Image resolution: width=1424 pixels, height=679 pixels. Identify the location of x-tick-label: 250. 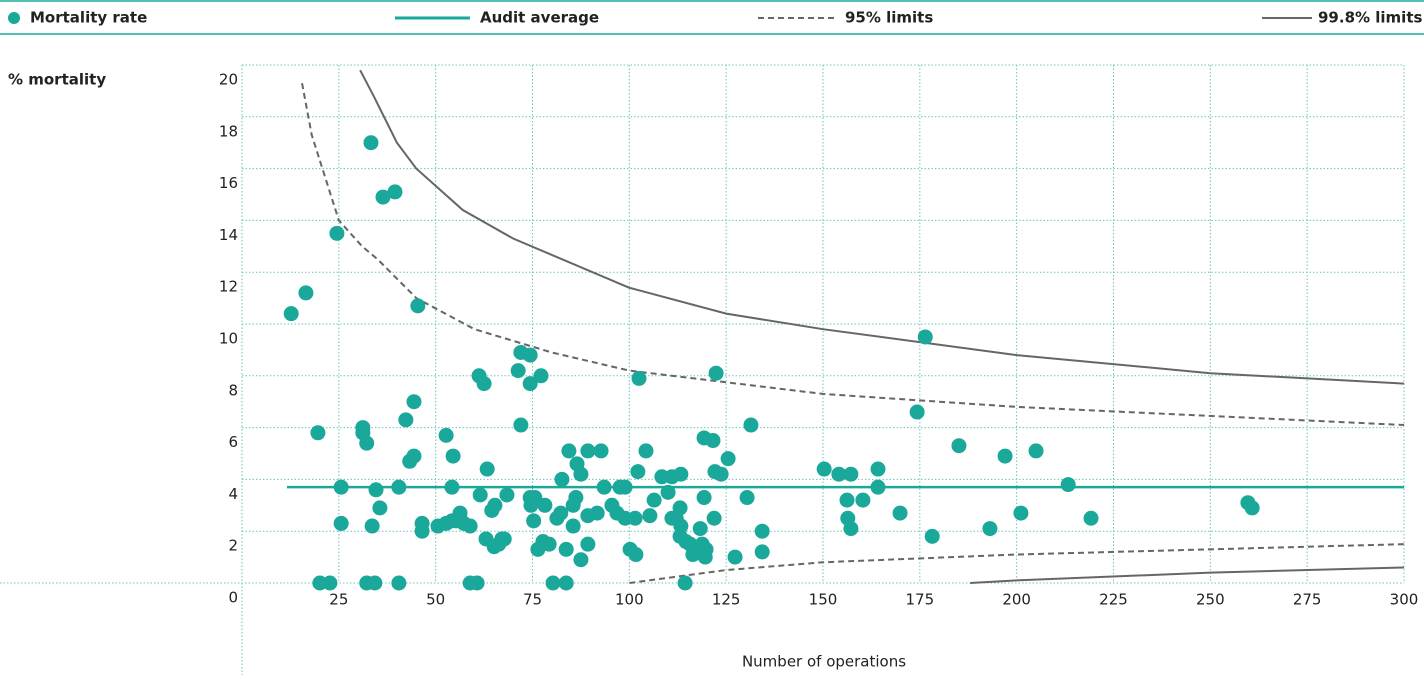
(1210, 600).